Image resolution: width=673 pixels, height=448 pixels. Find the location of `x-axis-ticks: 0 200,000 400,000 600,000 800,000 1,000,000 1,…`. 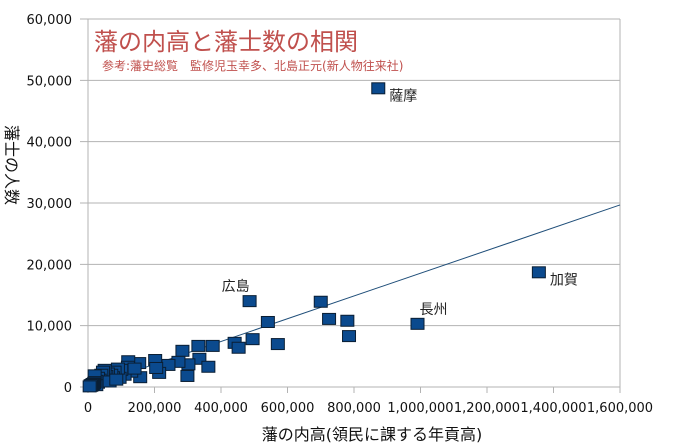

x-axis-ticks: 0 200,000 400,000 600,000 800,000 1,000,000 1,… is located at coordinates (368, 401).